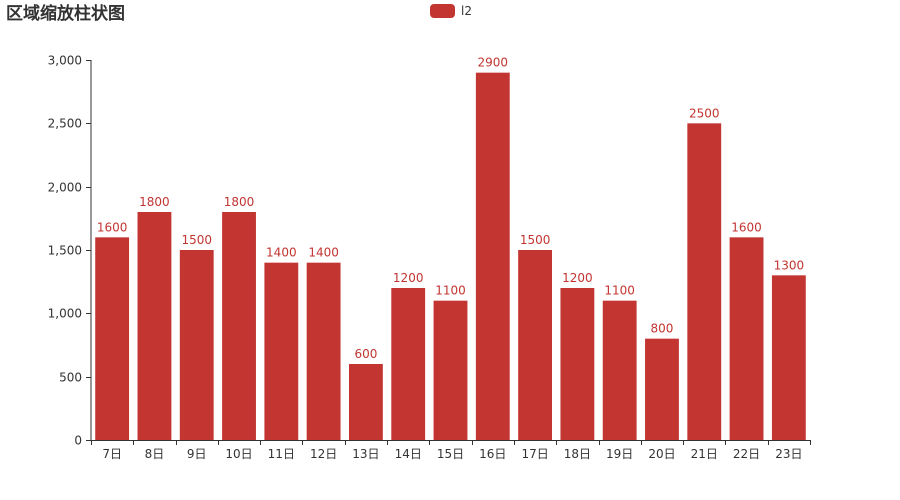  What do you see at coordinates (492, 454) in the screenshot?
I see `x-tick-label: 16日` at bounding box center [492, 454].